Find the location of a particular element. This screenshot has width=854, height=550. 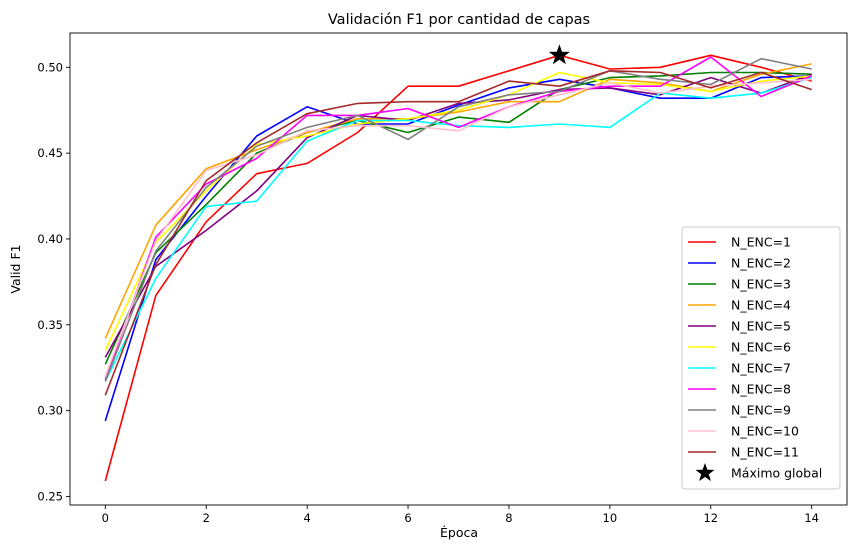

x-tick-label: 10 is located at coordinates (610, 518).